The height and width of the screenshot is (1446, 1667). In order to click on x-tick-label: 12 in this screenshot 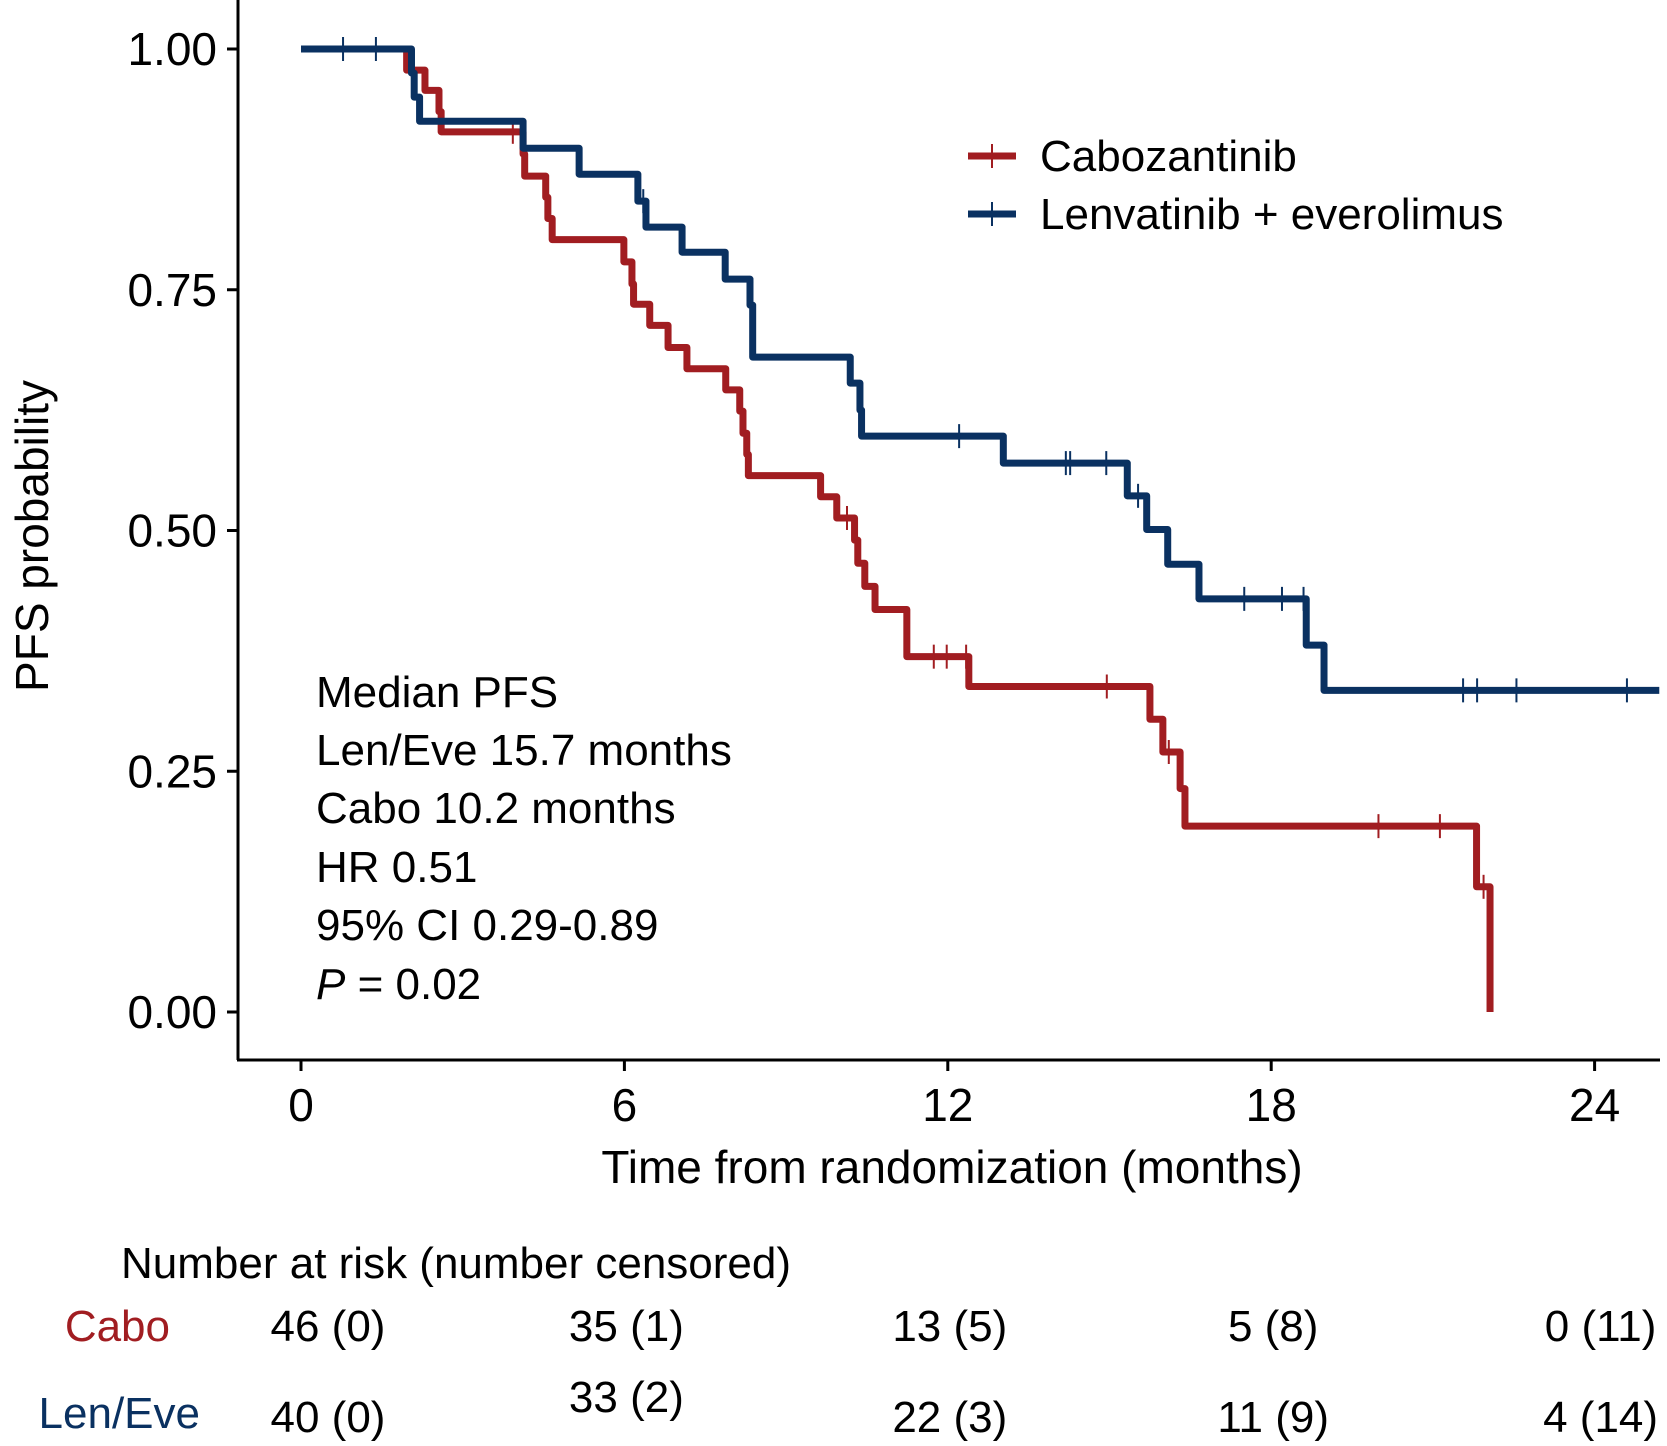, I will do `click(947, 1105)`.